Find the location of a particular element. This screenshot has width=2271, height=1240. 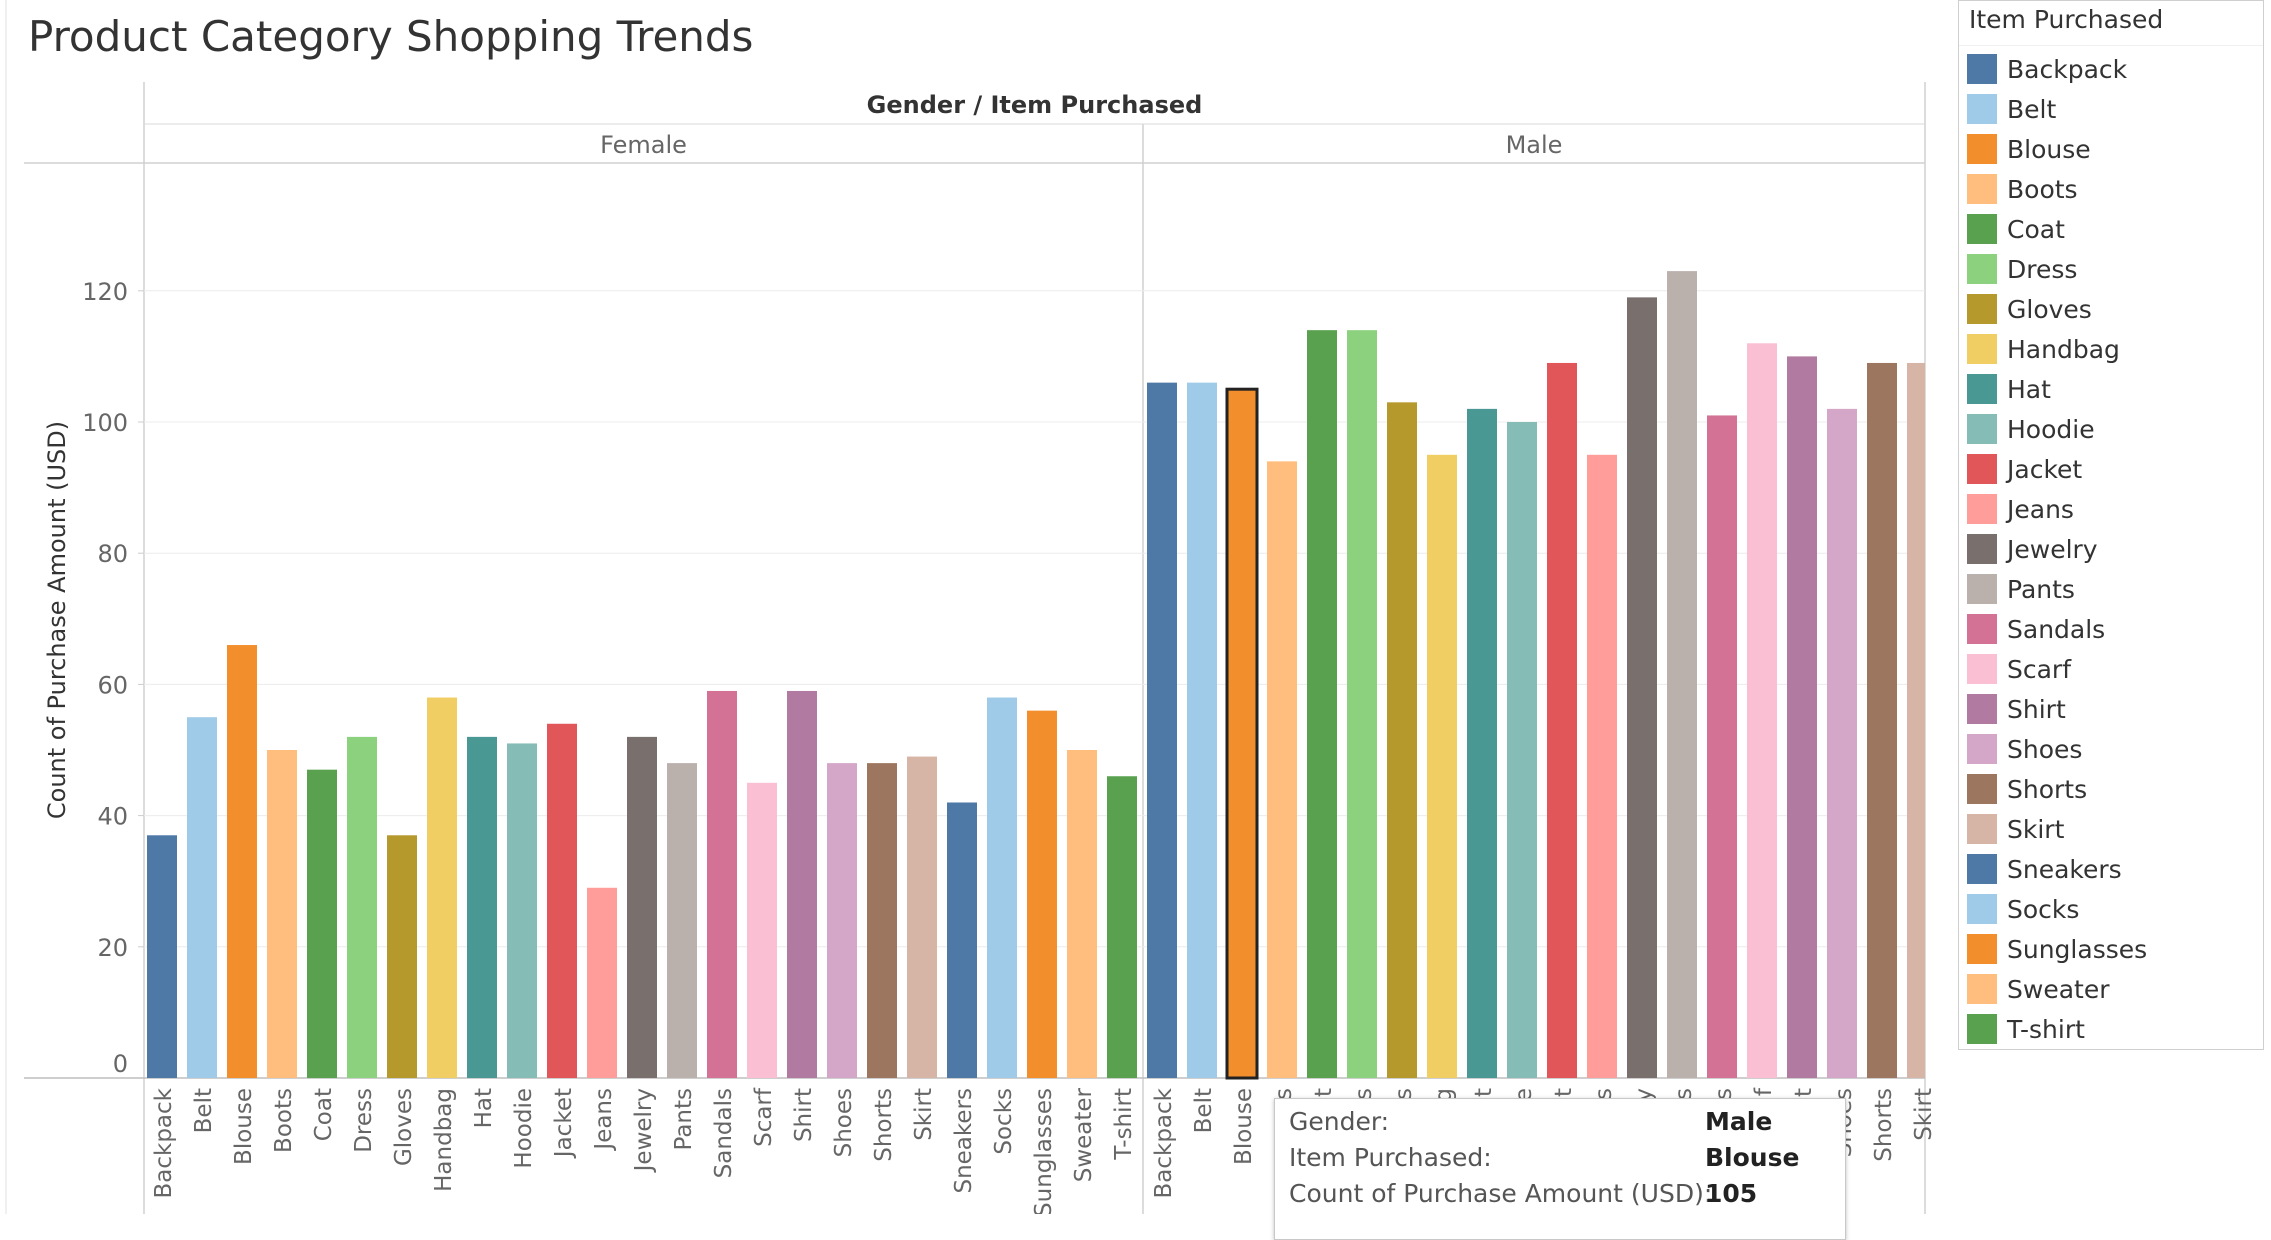

bar-female-handbag is located at coordinates (442, 887).